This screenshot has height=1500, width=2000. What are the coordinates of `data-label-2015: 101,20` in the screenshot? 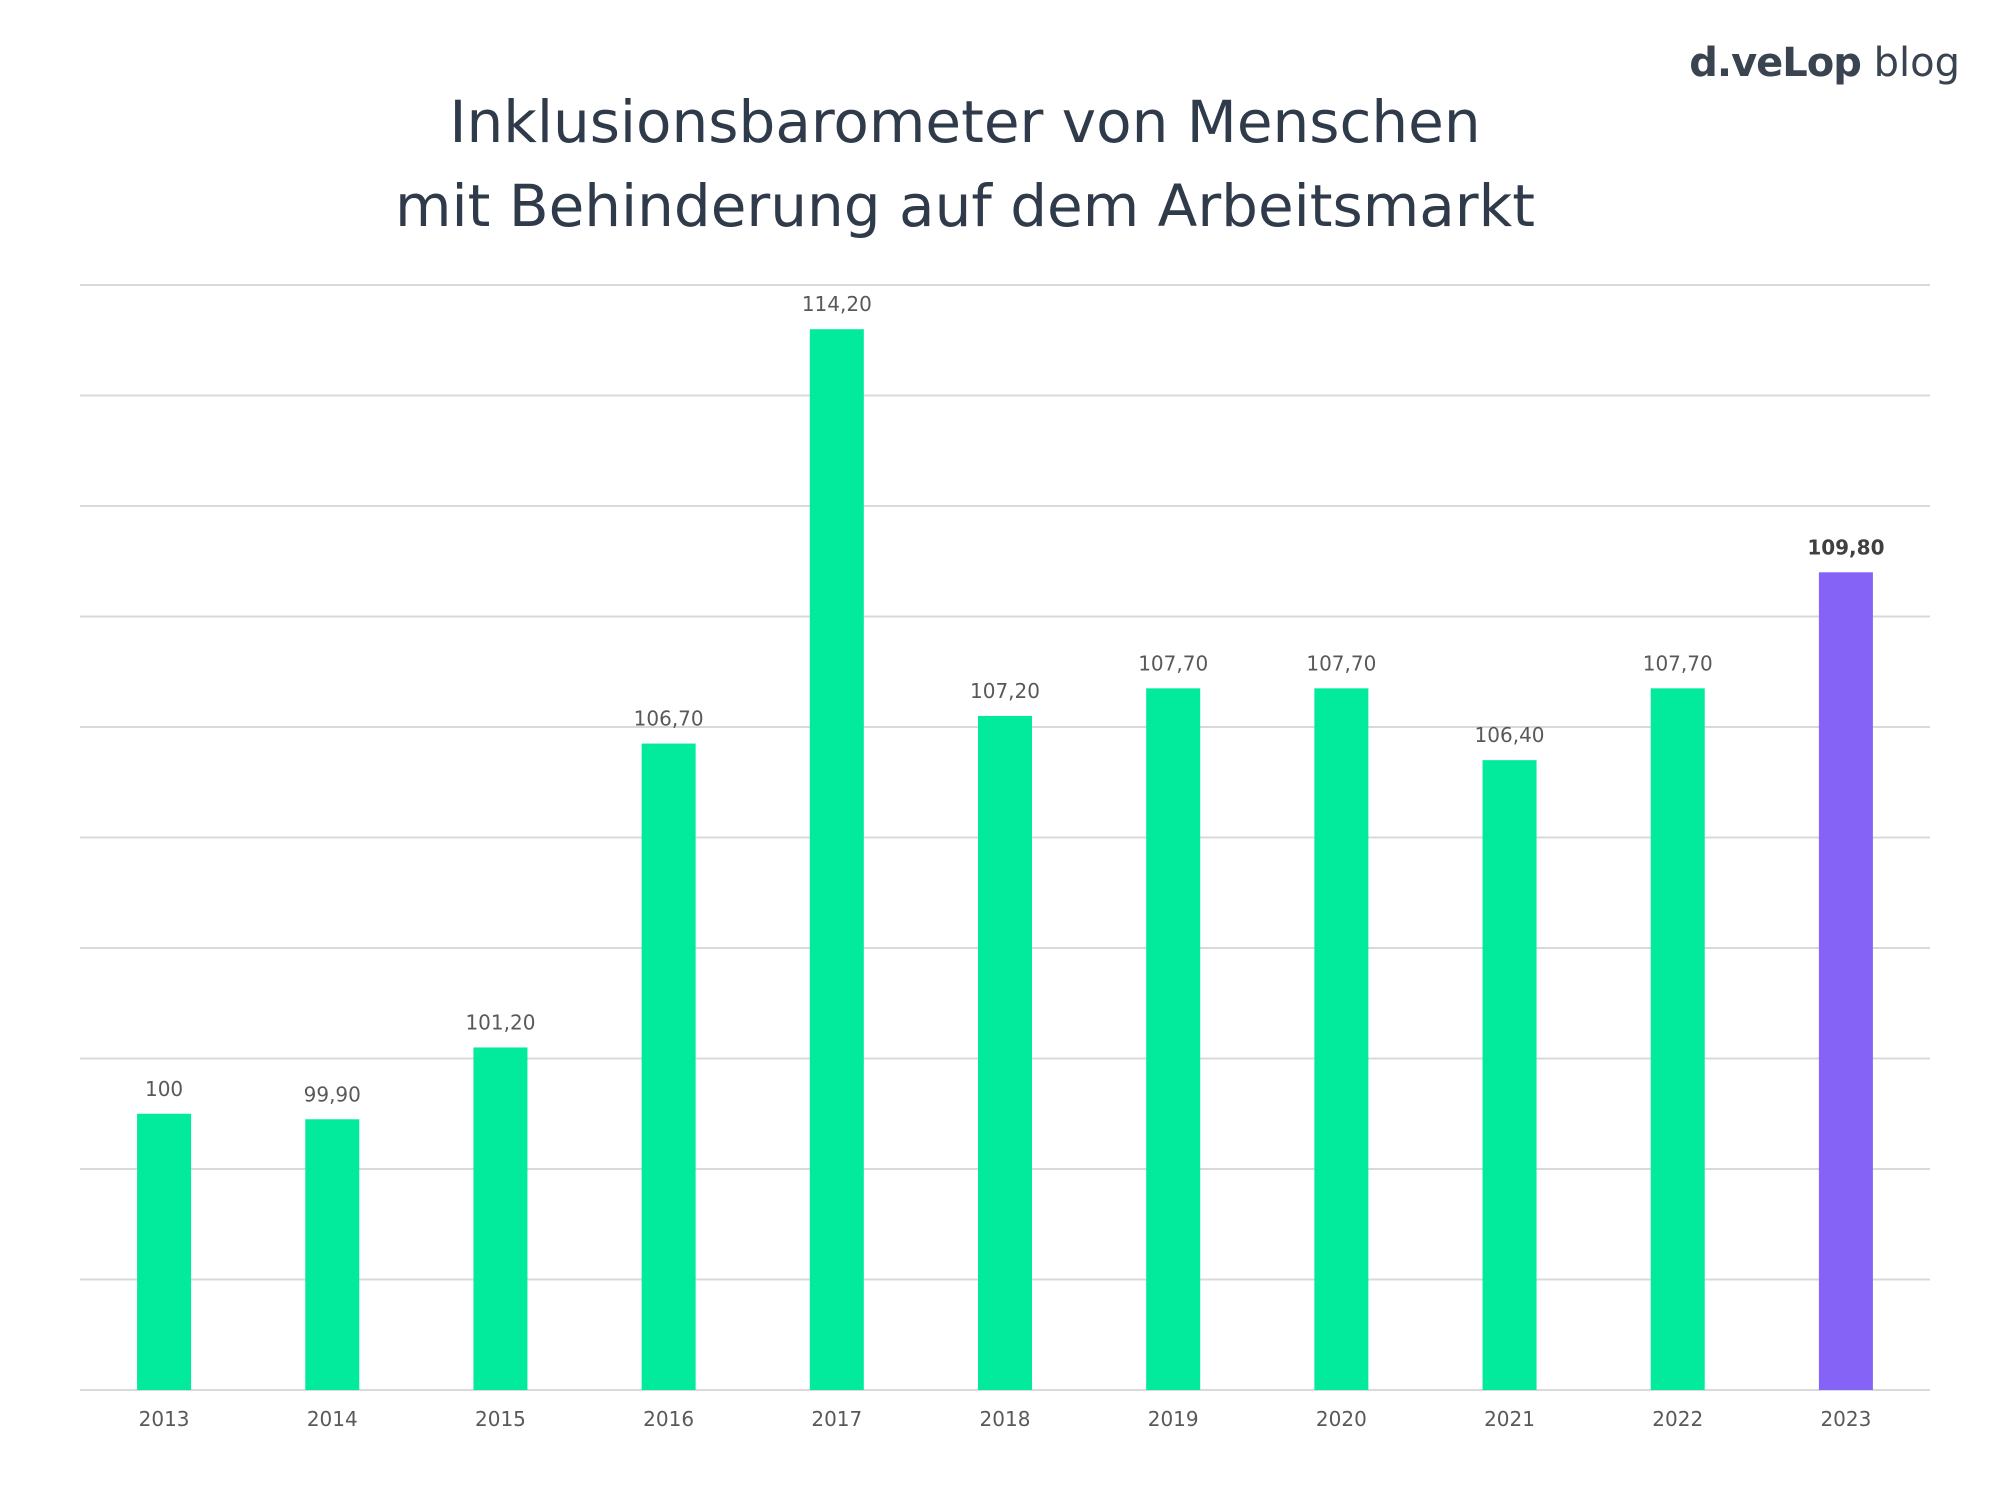 It's located at (500, 1022).